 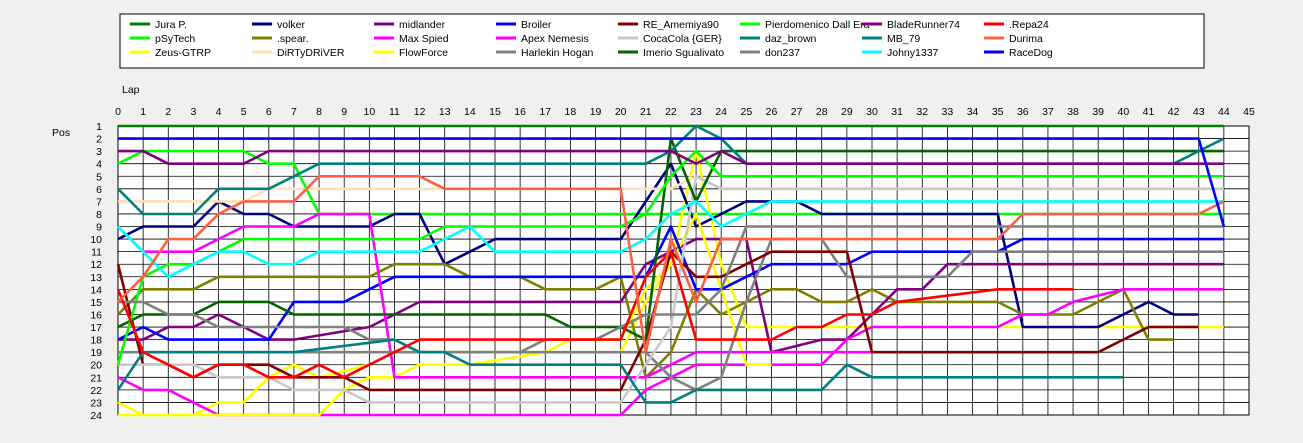 I want to click on x-tick-label: 23, so click(x=696, y=112).